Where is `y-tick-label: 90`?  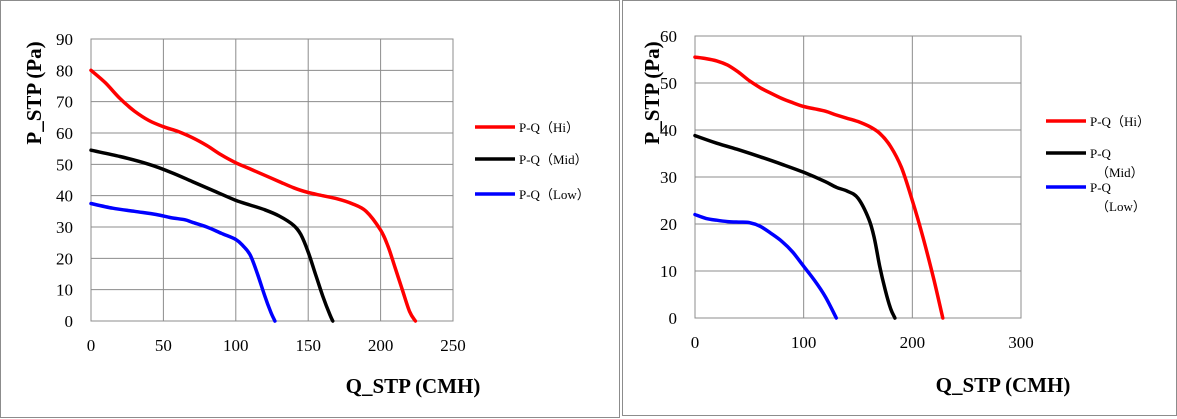 y-tick-label: 90 is located at coordinates (64, 39).